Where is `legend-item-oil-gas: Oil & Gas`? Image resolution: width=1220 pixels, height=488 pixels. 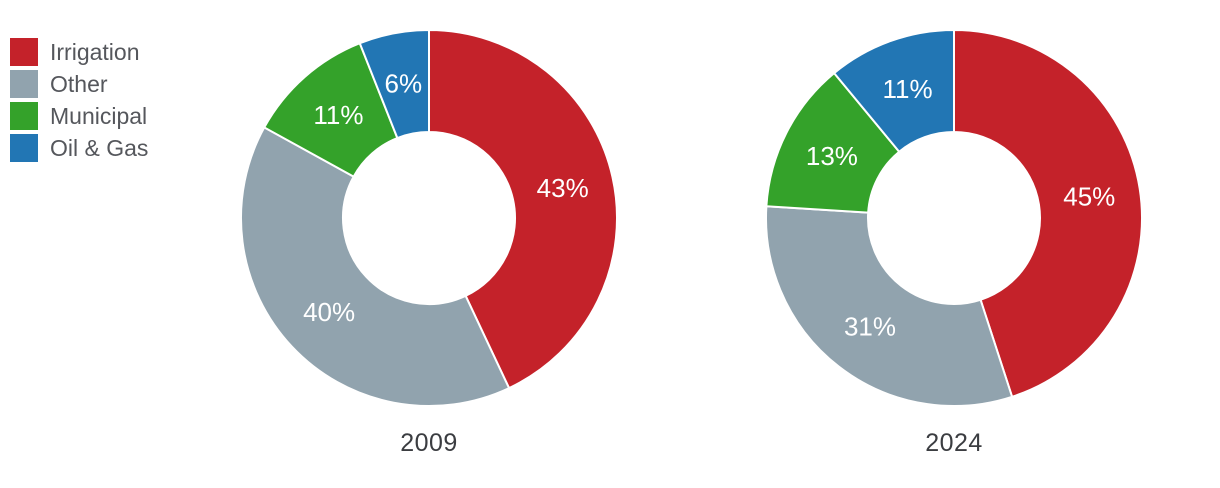 legend-item-oil-gas: Oil & Gas is located at coordinates (79, 148).